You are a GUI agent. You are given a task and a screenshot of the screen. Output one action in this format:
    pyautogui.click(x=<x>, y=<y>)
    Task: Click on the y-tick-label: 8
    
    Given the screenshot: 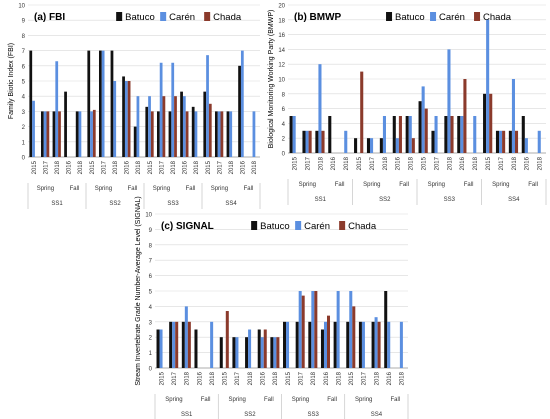 What is the action you would take?
    pyautogui.click(x=24, y=37)
    